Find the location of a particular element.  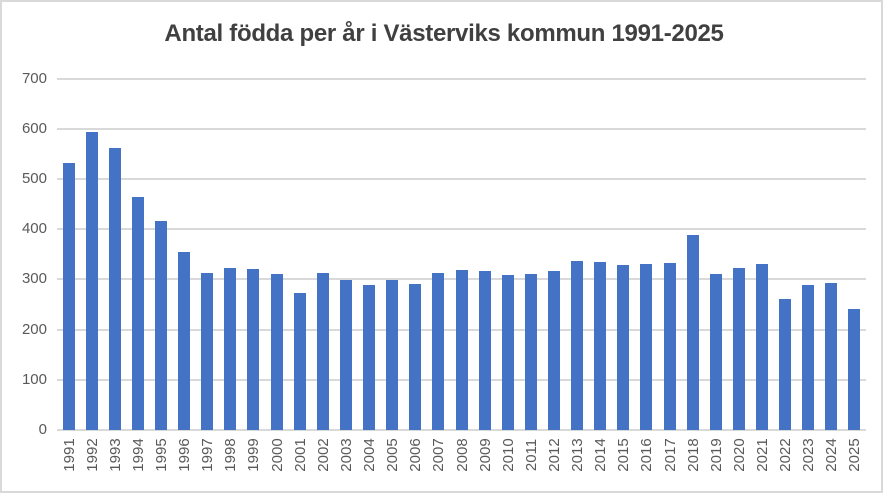

bar-1992 is located at coordinates (91, 281).